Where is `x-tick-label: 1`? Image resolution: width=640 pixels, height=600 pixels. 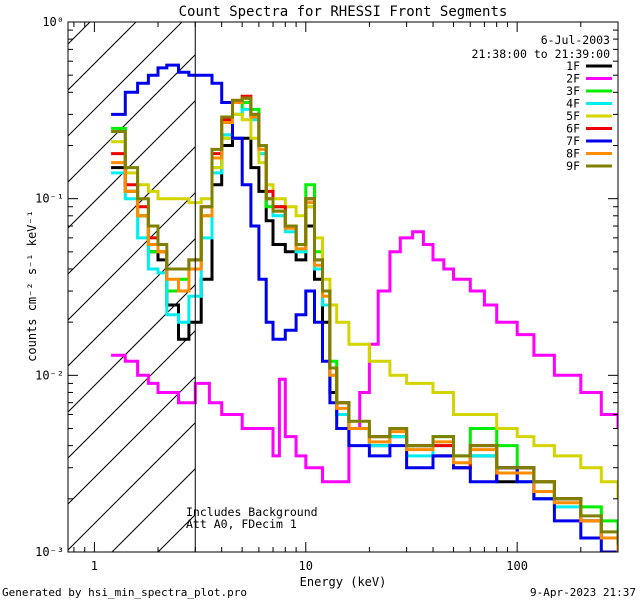 x-tick-label: 1 is located at coordinates (94, 566).